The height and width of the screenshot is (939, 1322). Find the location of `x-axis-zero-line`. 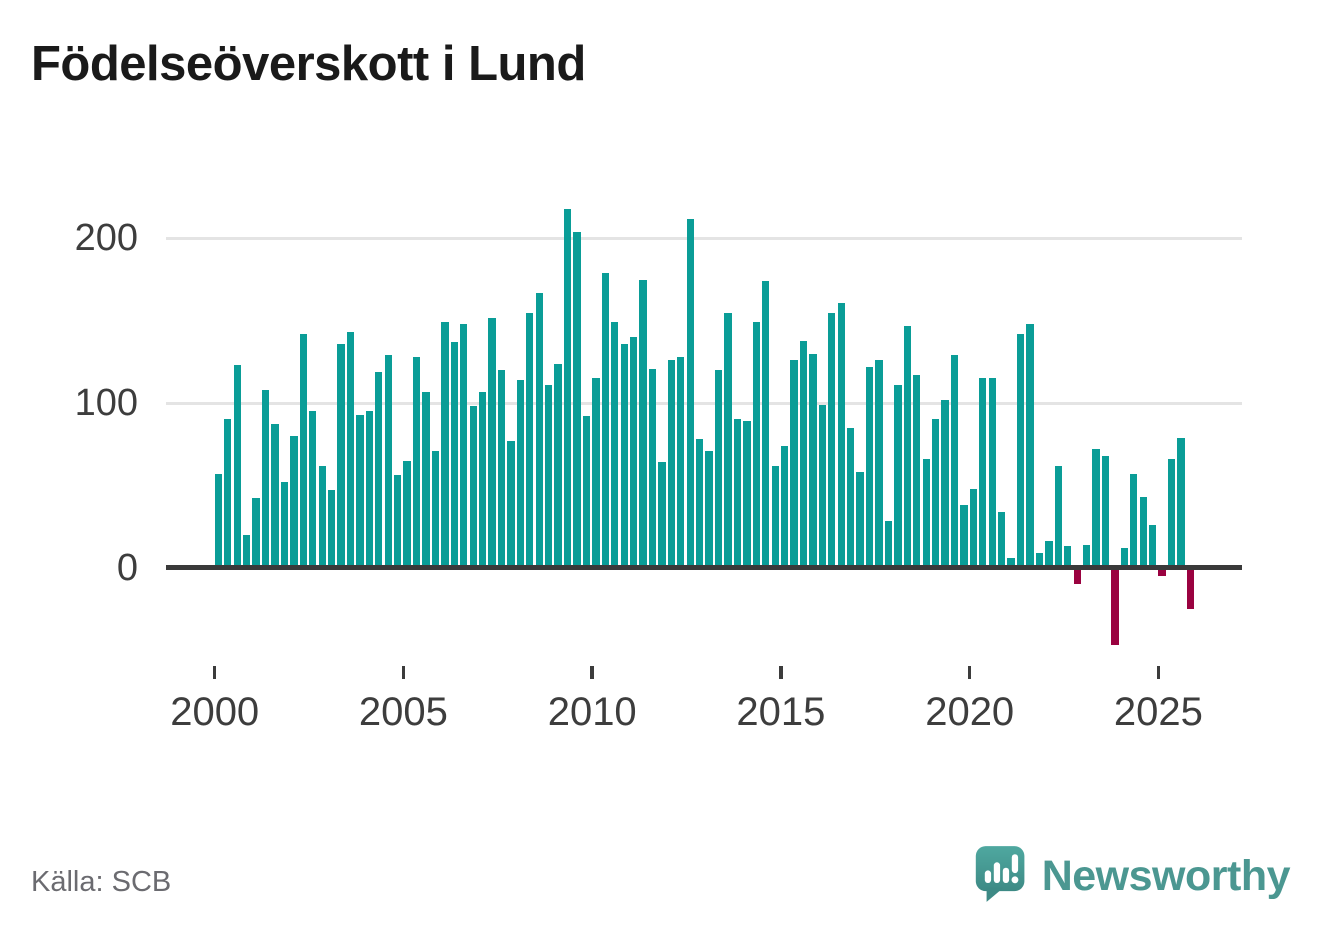

x-axis-zero-line is located at coordinates (704, 567).